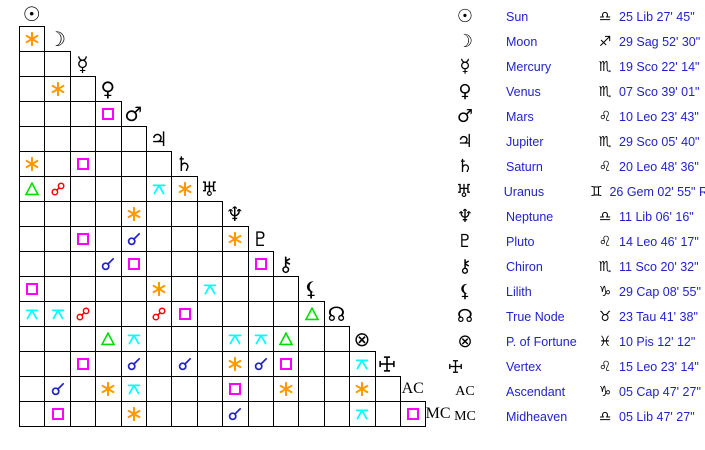 The width and height of the screenshot is (705, 450). What do you see at coordinates (32, 64) in the screenshot?
I see `aspect-cell-mercury-sun` at bounding box center [32, 64].